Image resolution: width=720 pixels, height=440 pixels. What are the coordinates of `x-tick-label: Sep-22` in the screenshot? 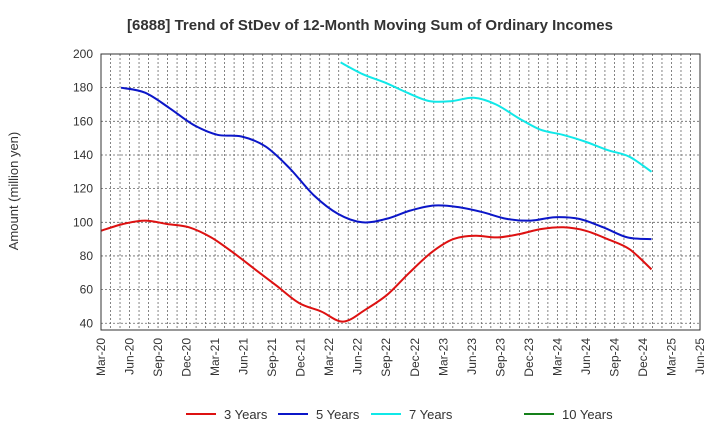 It's located at (386, 357).